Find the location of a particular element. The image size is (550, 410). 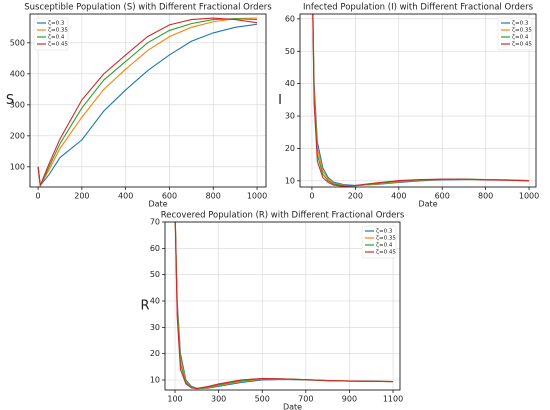

x-tick-label: 900 is located at coordinates (349, 399).